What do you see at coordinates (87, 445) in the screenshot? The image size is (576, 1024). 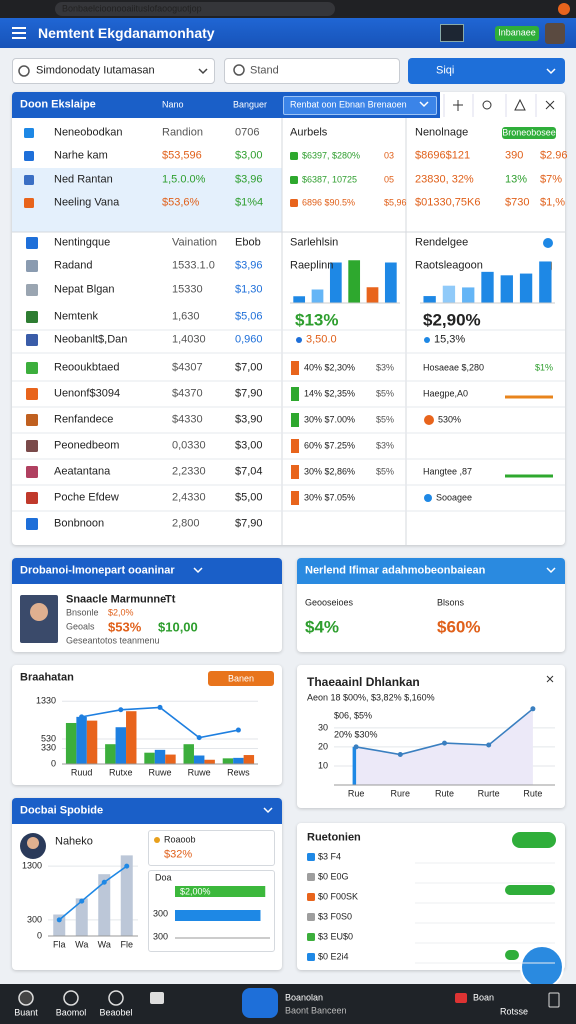 I see `row-name: Peonedbeom` at bounding box center [87, 445].